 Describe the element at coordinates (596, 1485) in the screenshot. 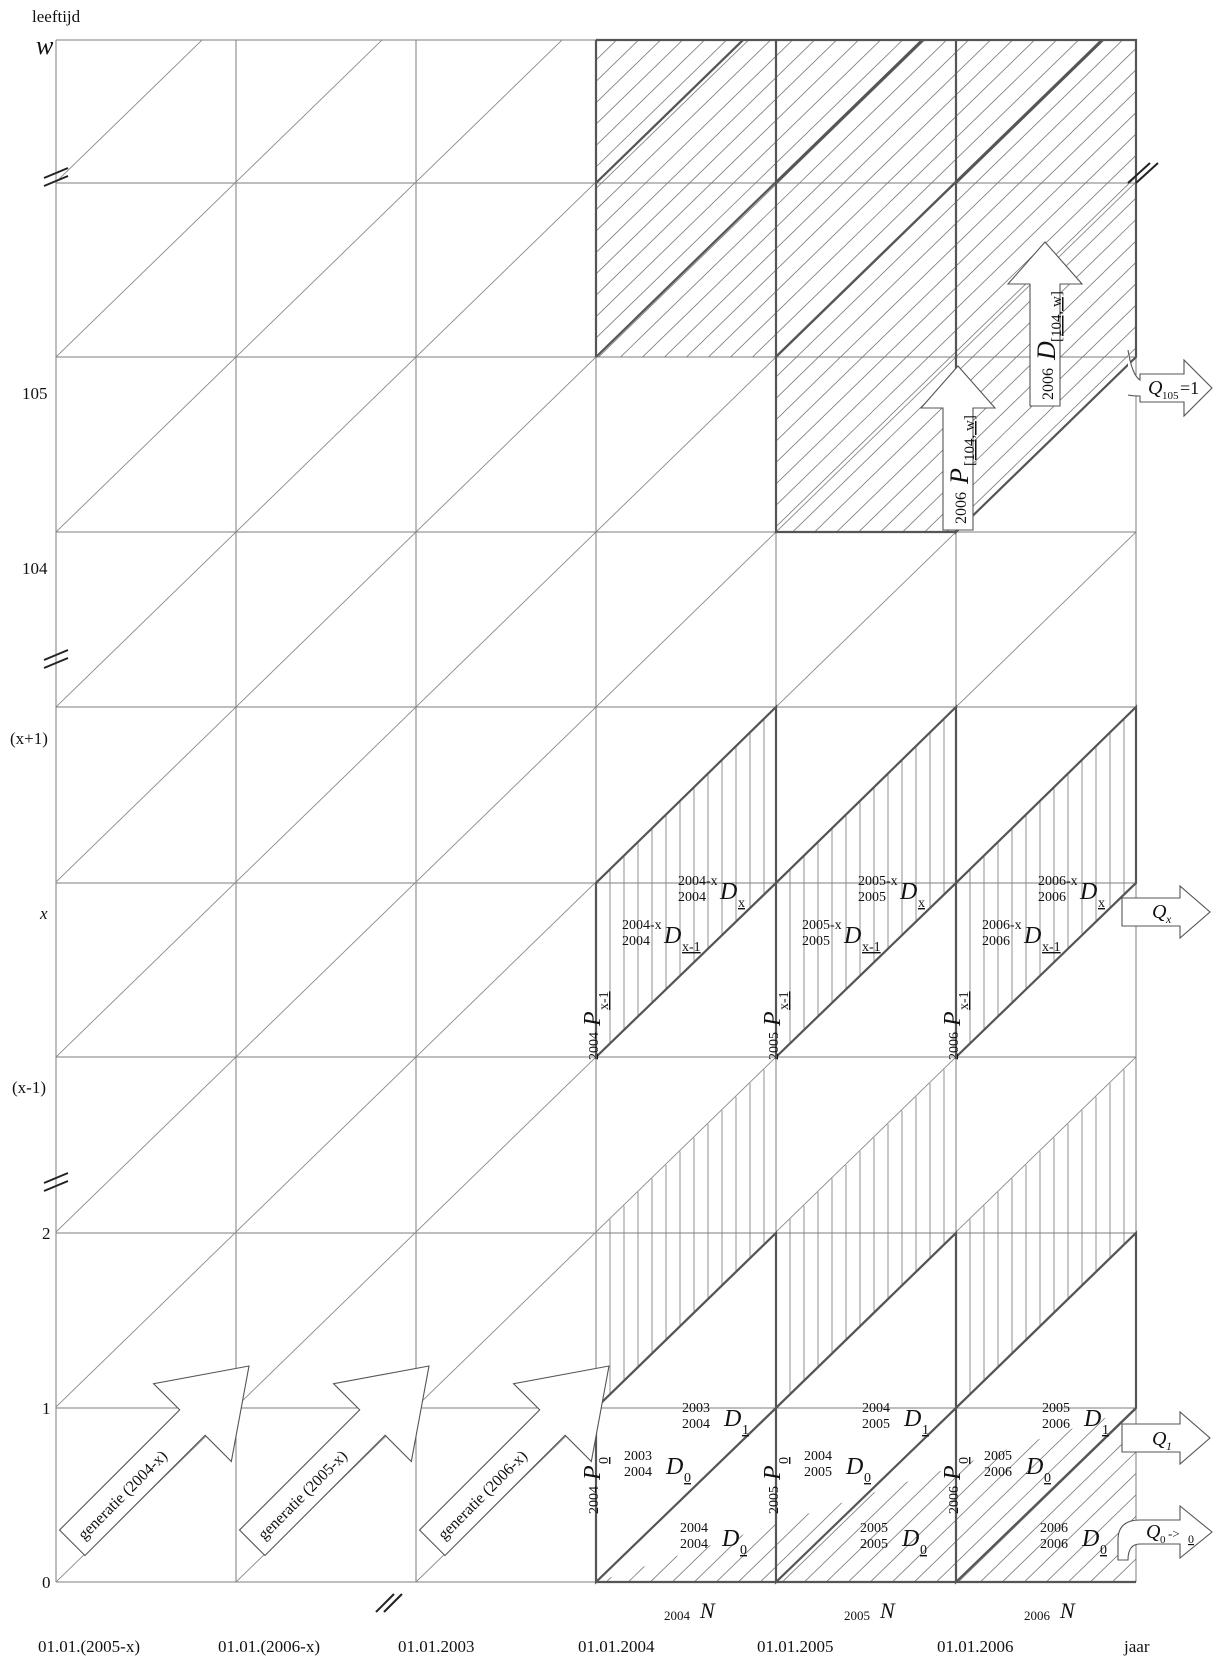

I see `label-P0-2004: 2004 P0` at that location.